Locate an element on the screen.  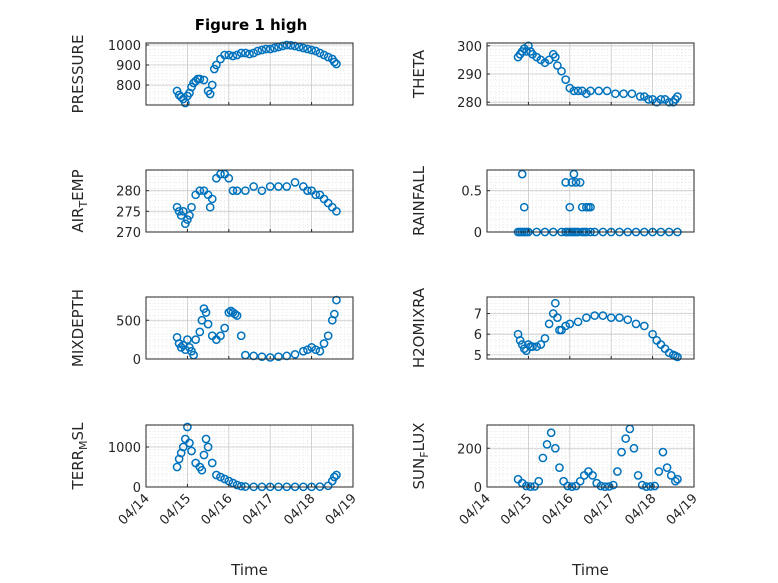
x-tick-label: 04/15 is located at coordinates (516, 509).